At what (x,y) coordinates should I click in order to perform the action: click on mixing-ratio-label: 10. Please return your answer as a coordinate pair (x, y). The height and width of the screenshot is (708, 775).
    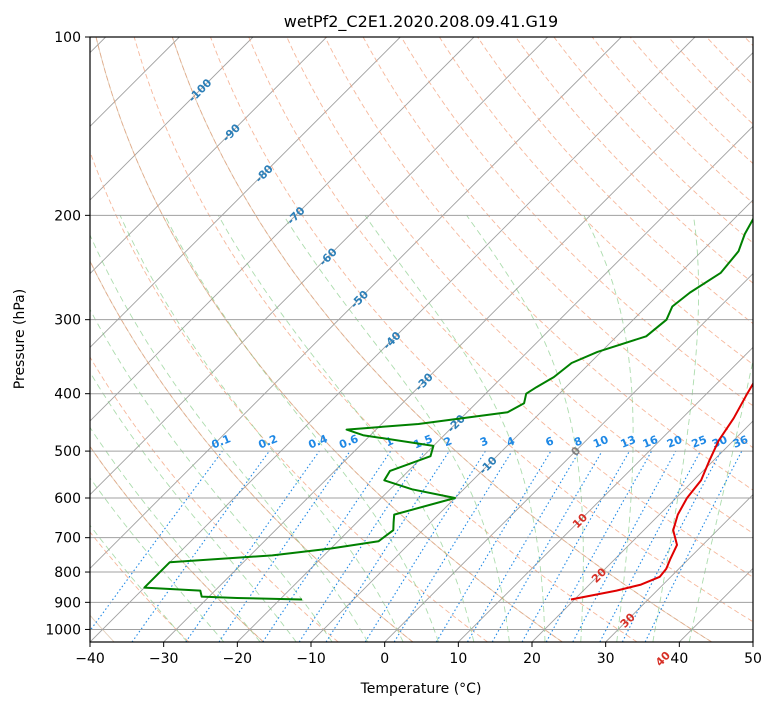
    Looking at the image, I should click on (600, 442).